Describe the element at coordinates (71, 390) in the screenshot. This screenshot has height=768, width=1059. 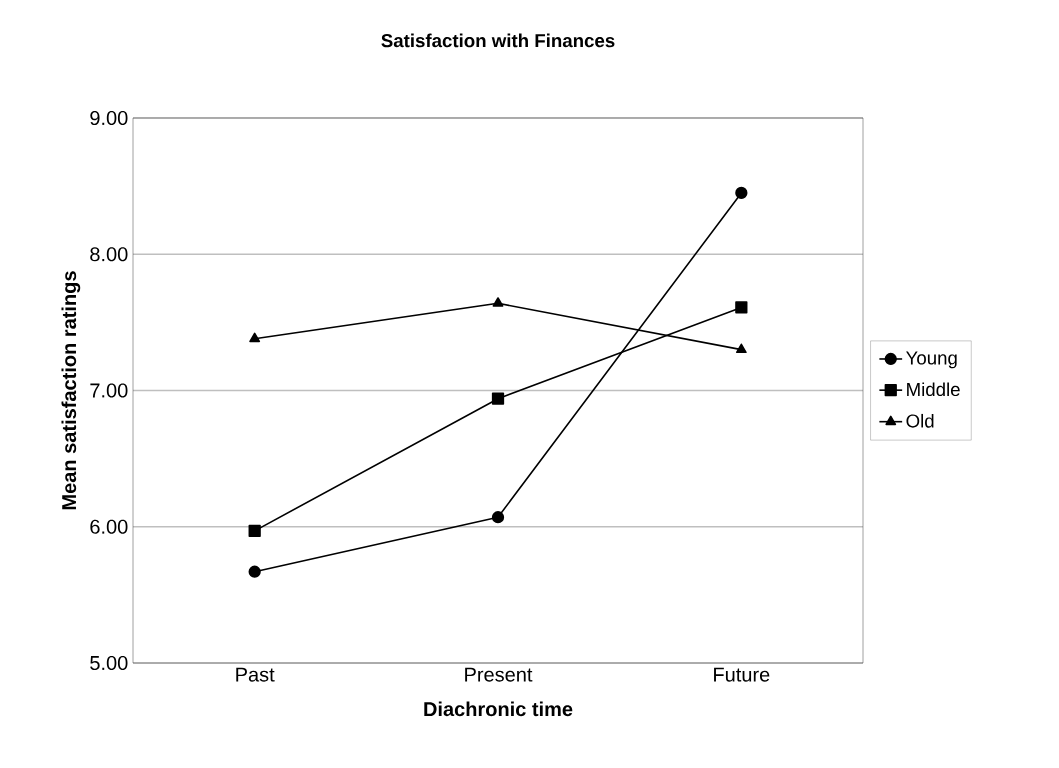
I see `y-axis-title: Mean satisfaction ratings` at that location.